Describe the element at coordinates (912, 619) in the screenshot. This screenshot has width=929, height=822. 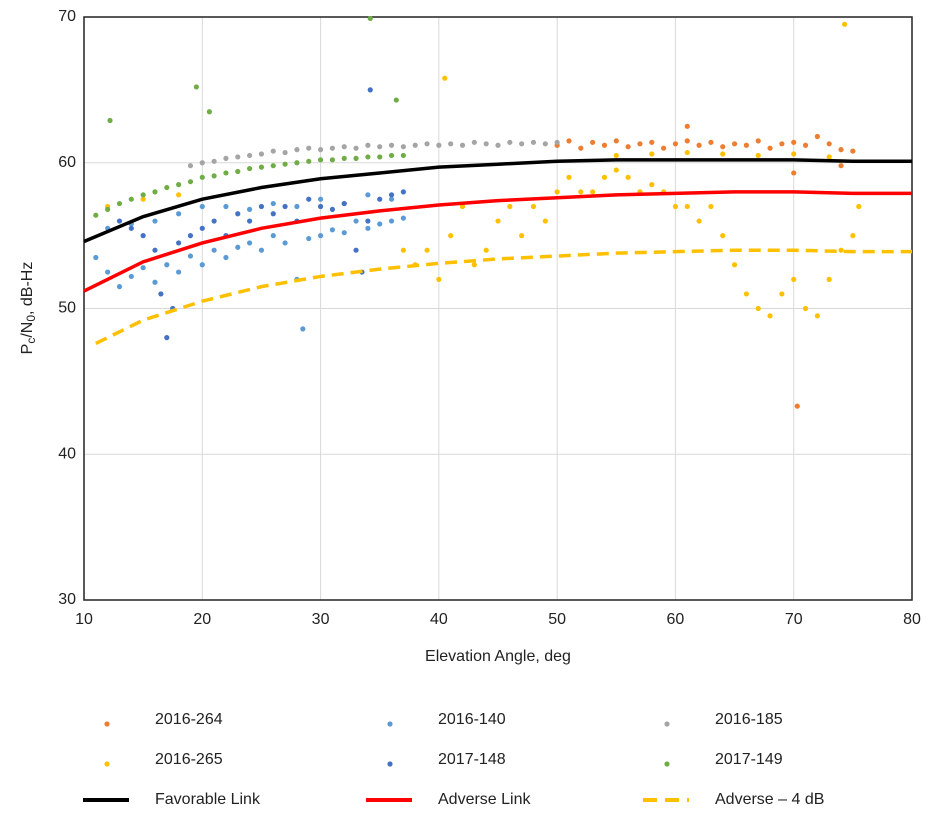
I see `x-tick-label: 80` at that location.